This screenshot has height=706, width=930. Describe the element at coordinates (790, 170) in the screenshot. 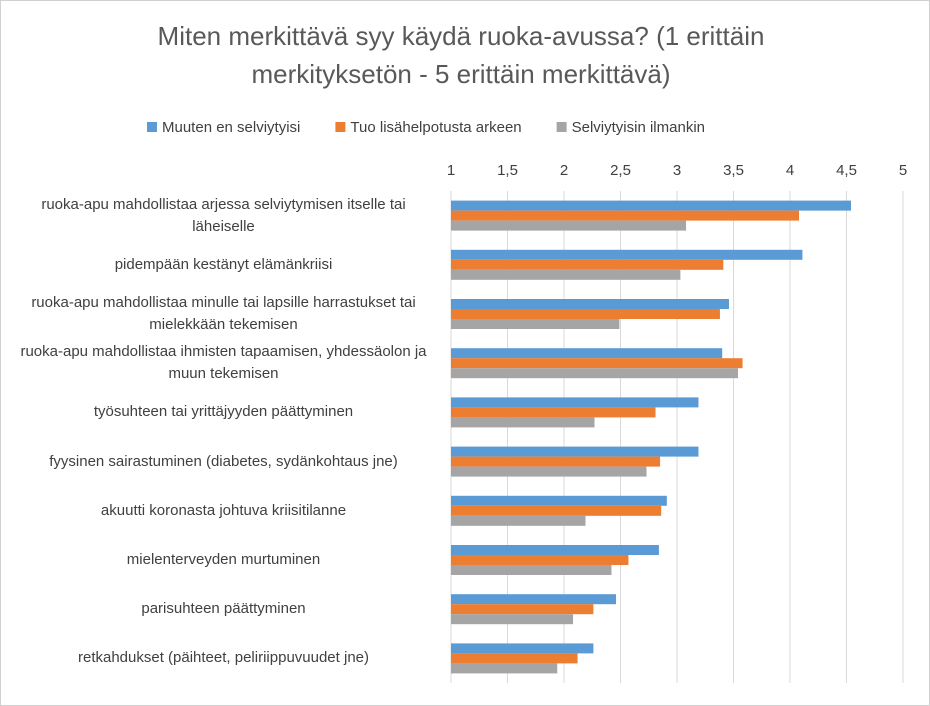

I see `x-tick-label: 4` at that location.